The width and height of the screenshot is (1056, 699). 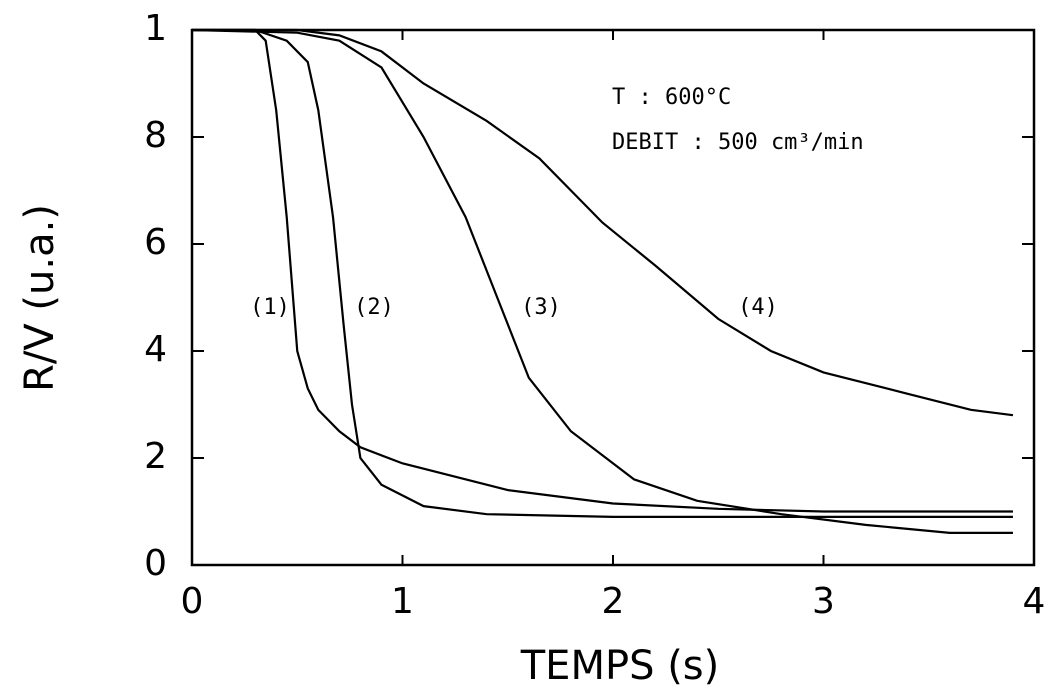 What do you see at coordinates (374, 307) in the screenshot?
I see `annotation: (2)` at bounding box center [374, 307].